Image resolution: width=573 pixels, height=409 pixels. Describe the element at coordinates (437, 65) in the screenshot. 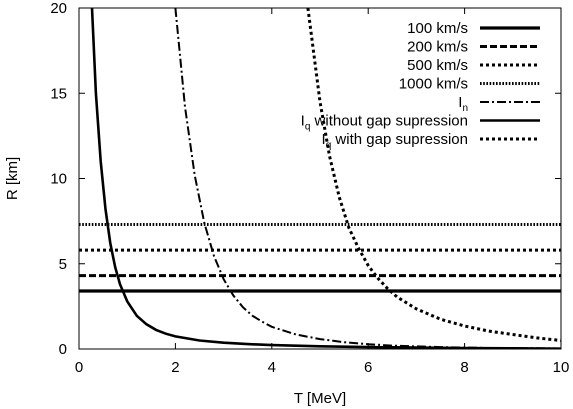

I see `legend-label-2: 500 km/s` at that location.